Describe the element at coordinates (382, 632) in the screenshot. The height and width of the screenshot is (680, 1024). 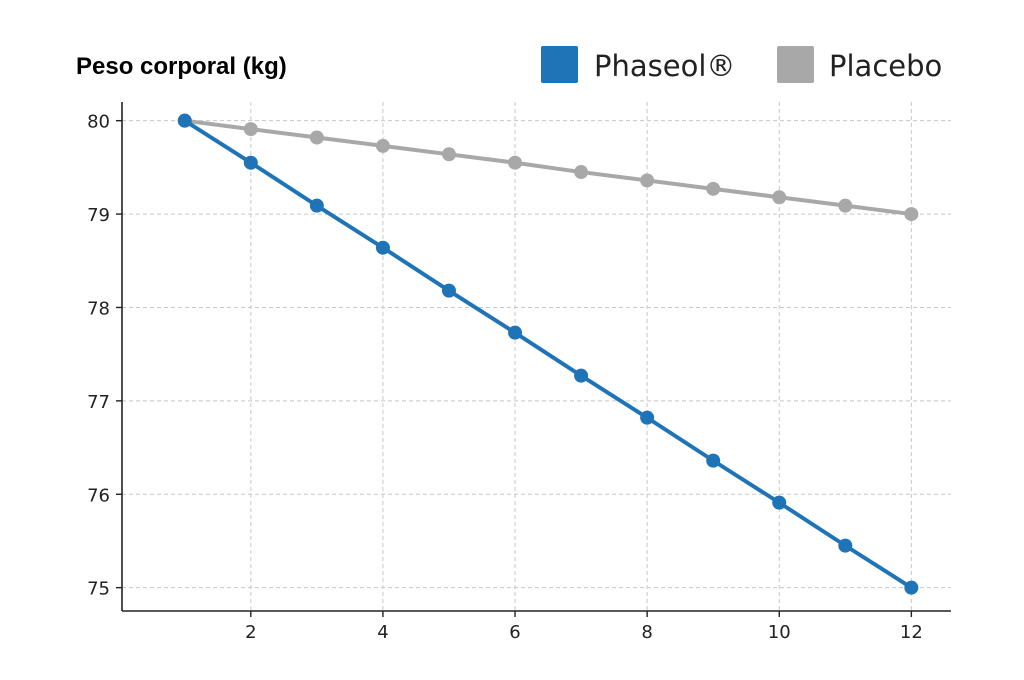
I see `x-tick-label: 4` at that location.